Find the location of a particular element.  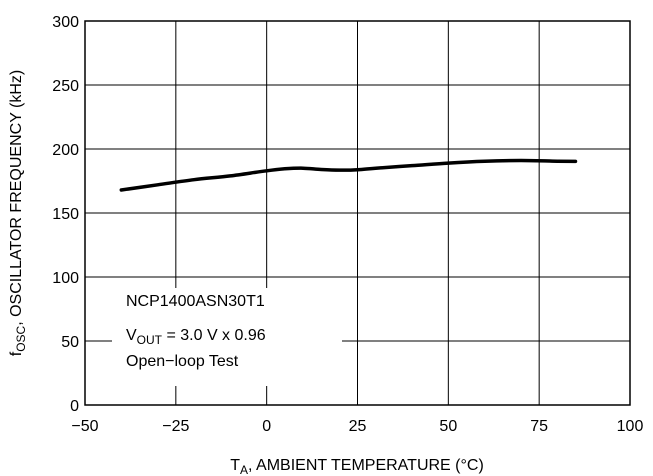

x-tick-label: −25 is located at coordinates (175, 426).